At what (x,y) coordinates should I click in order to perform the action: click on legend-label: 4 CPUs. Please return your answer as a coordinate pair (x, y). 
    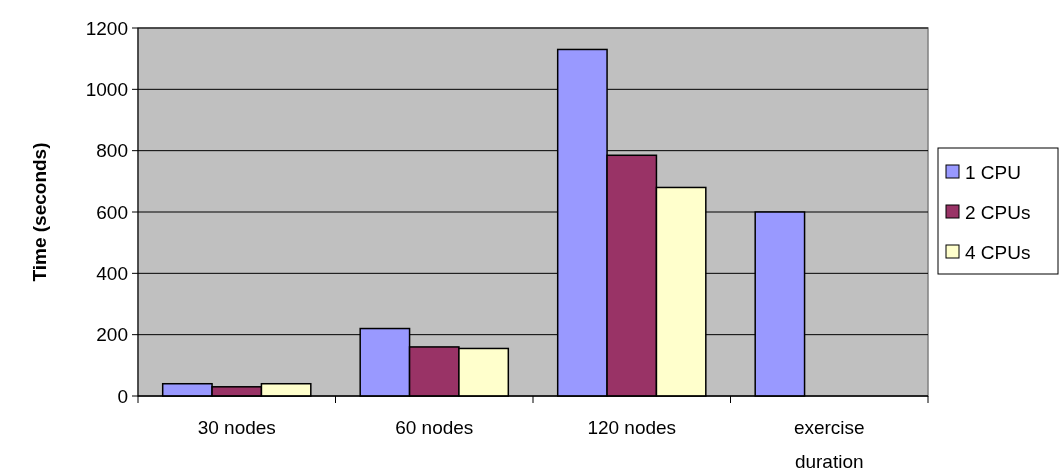
    Looking at the image, I should click on (998, 252).